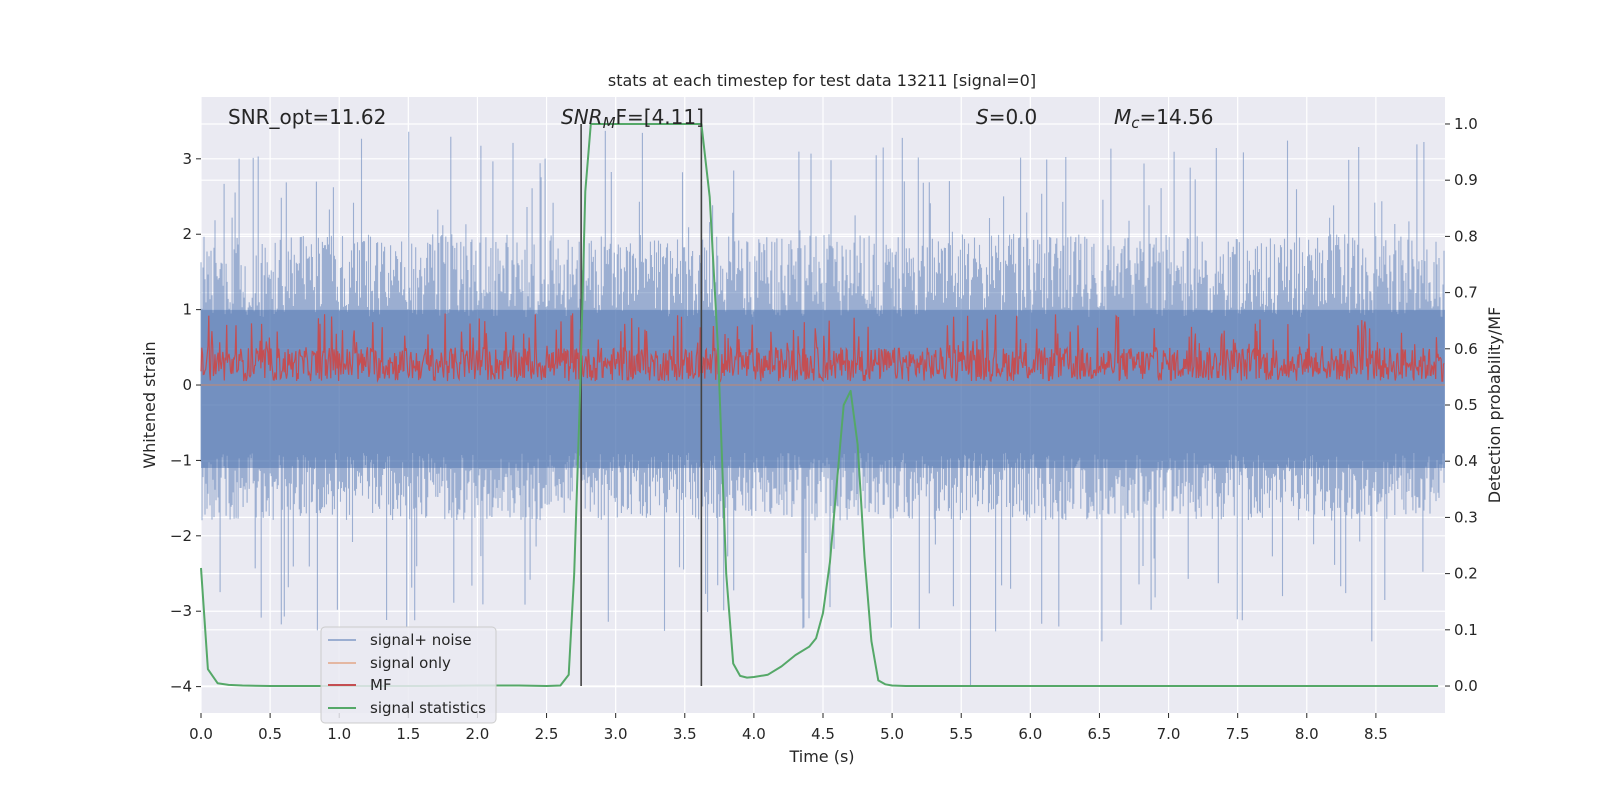  What do you see at coordinates (428, 708) in the screenshot?
I see `legend-label-signal-statistics: signal statistics` at bounding box center [428, 708].